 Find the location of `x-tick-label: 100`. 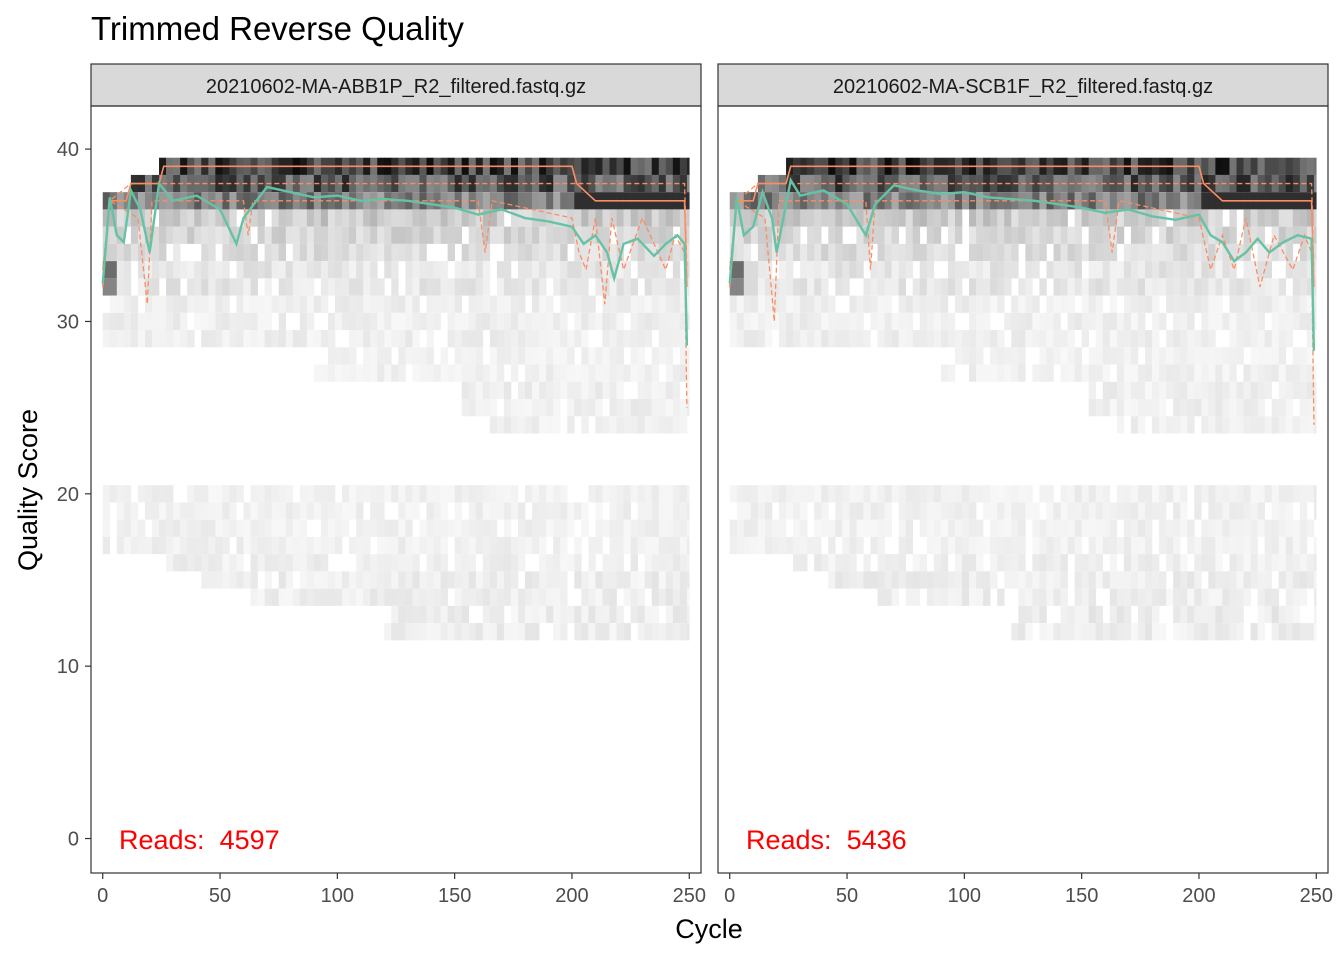

x-tick-label: 100 is located at coordinates (964, 896).